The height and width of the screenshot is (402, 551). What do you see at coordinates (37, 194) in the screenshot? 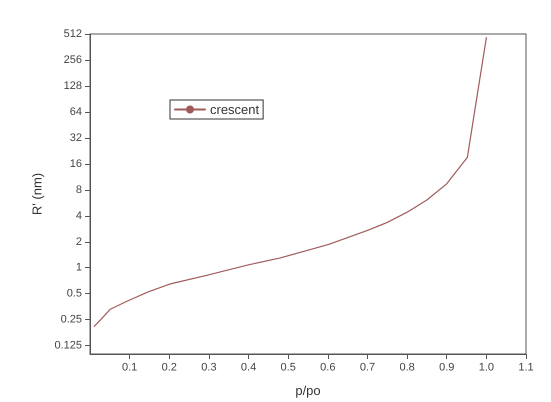
I see `y-axis-title: R' (nm)` at bounding box center [37, 194].